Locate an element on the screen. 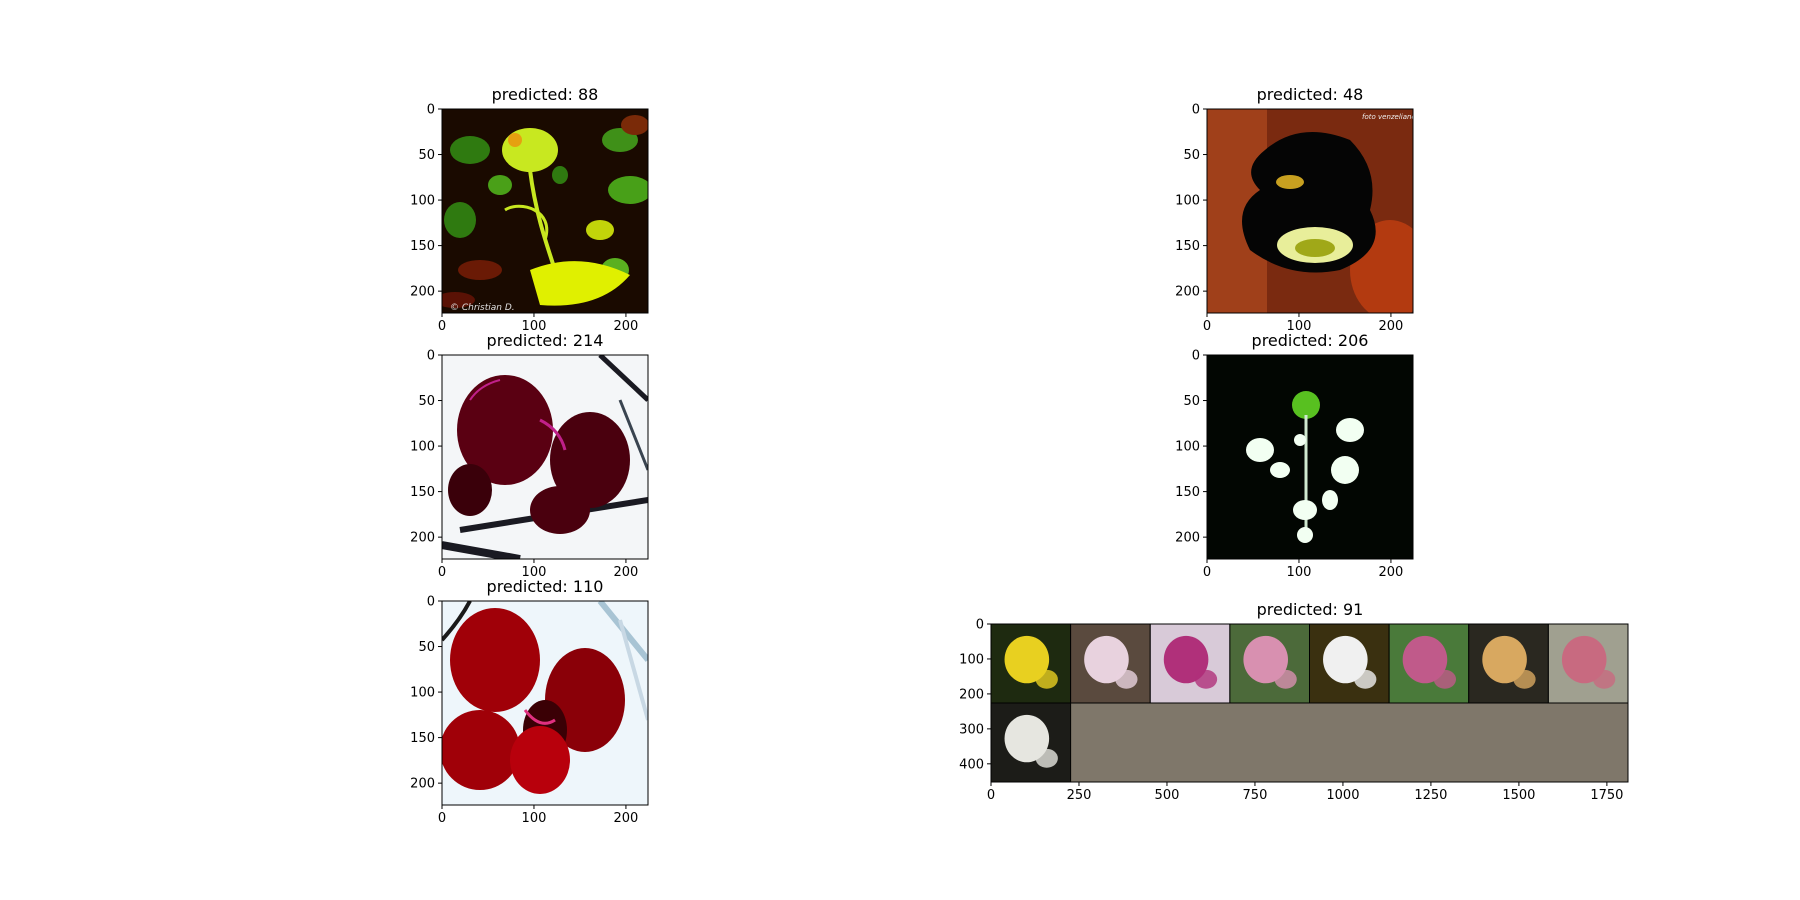 Image resolution: width=1800 pixels, height=900 pixels. svg-text: © Christian D. is located at coordinates (482, 308).